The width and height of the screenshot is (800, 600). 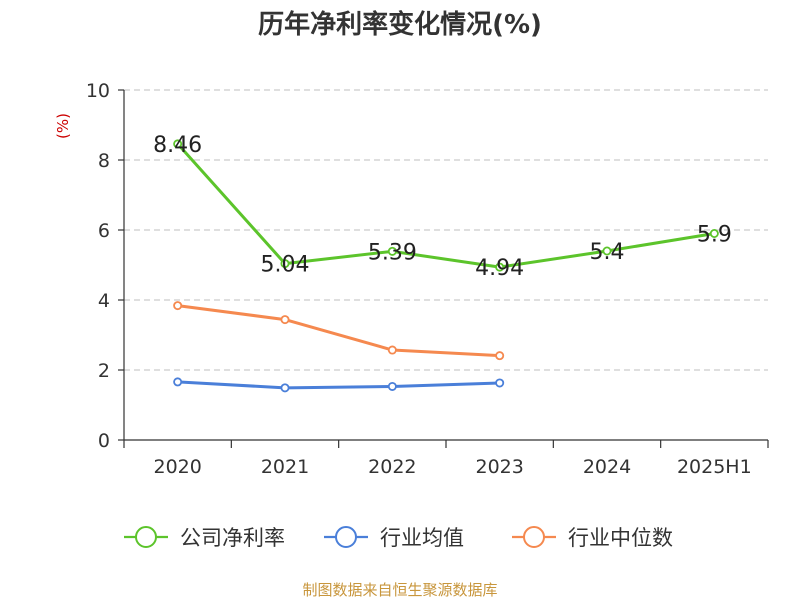 I want to click on y-tick-label: 0, so click(x=104, y=441).